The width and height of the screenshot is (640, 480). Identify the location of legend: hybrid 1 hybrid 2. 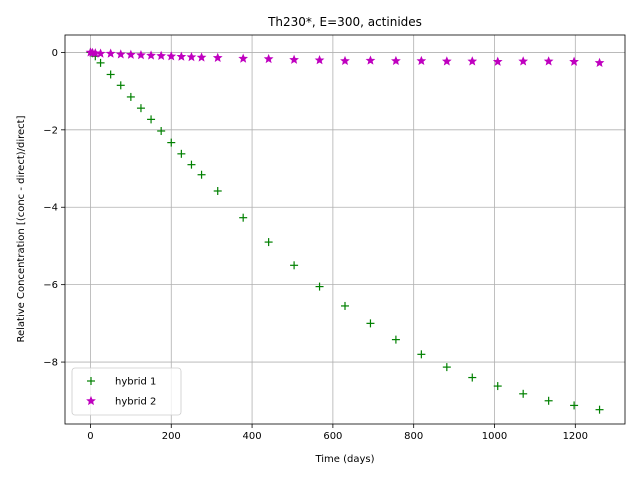
(126, 391).